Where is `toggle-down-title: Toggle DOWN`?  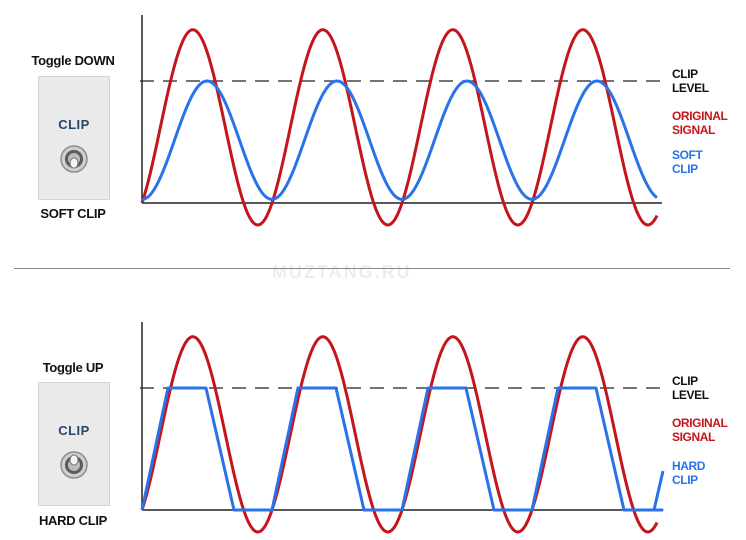
toggle-down-title: Toggle DOWN is located at coordinates (73, 60).